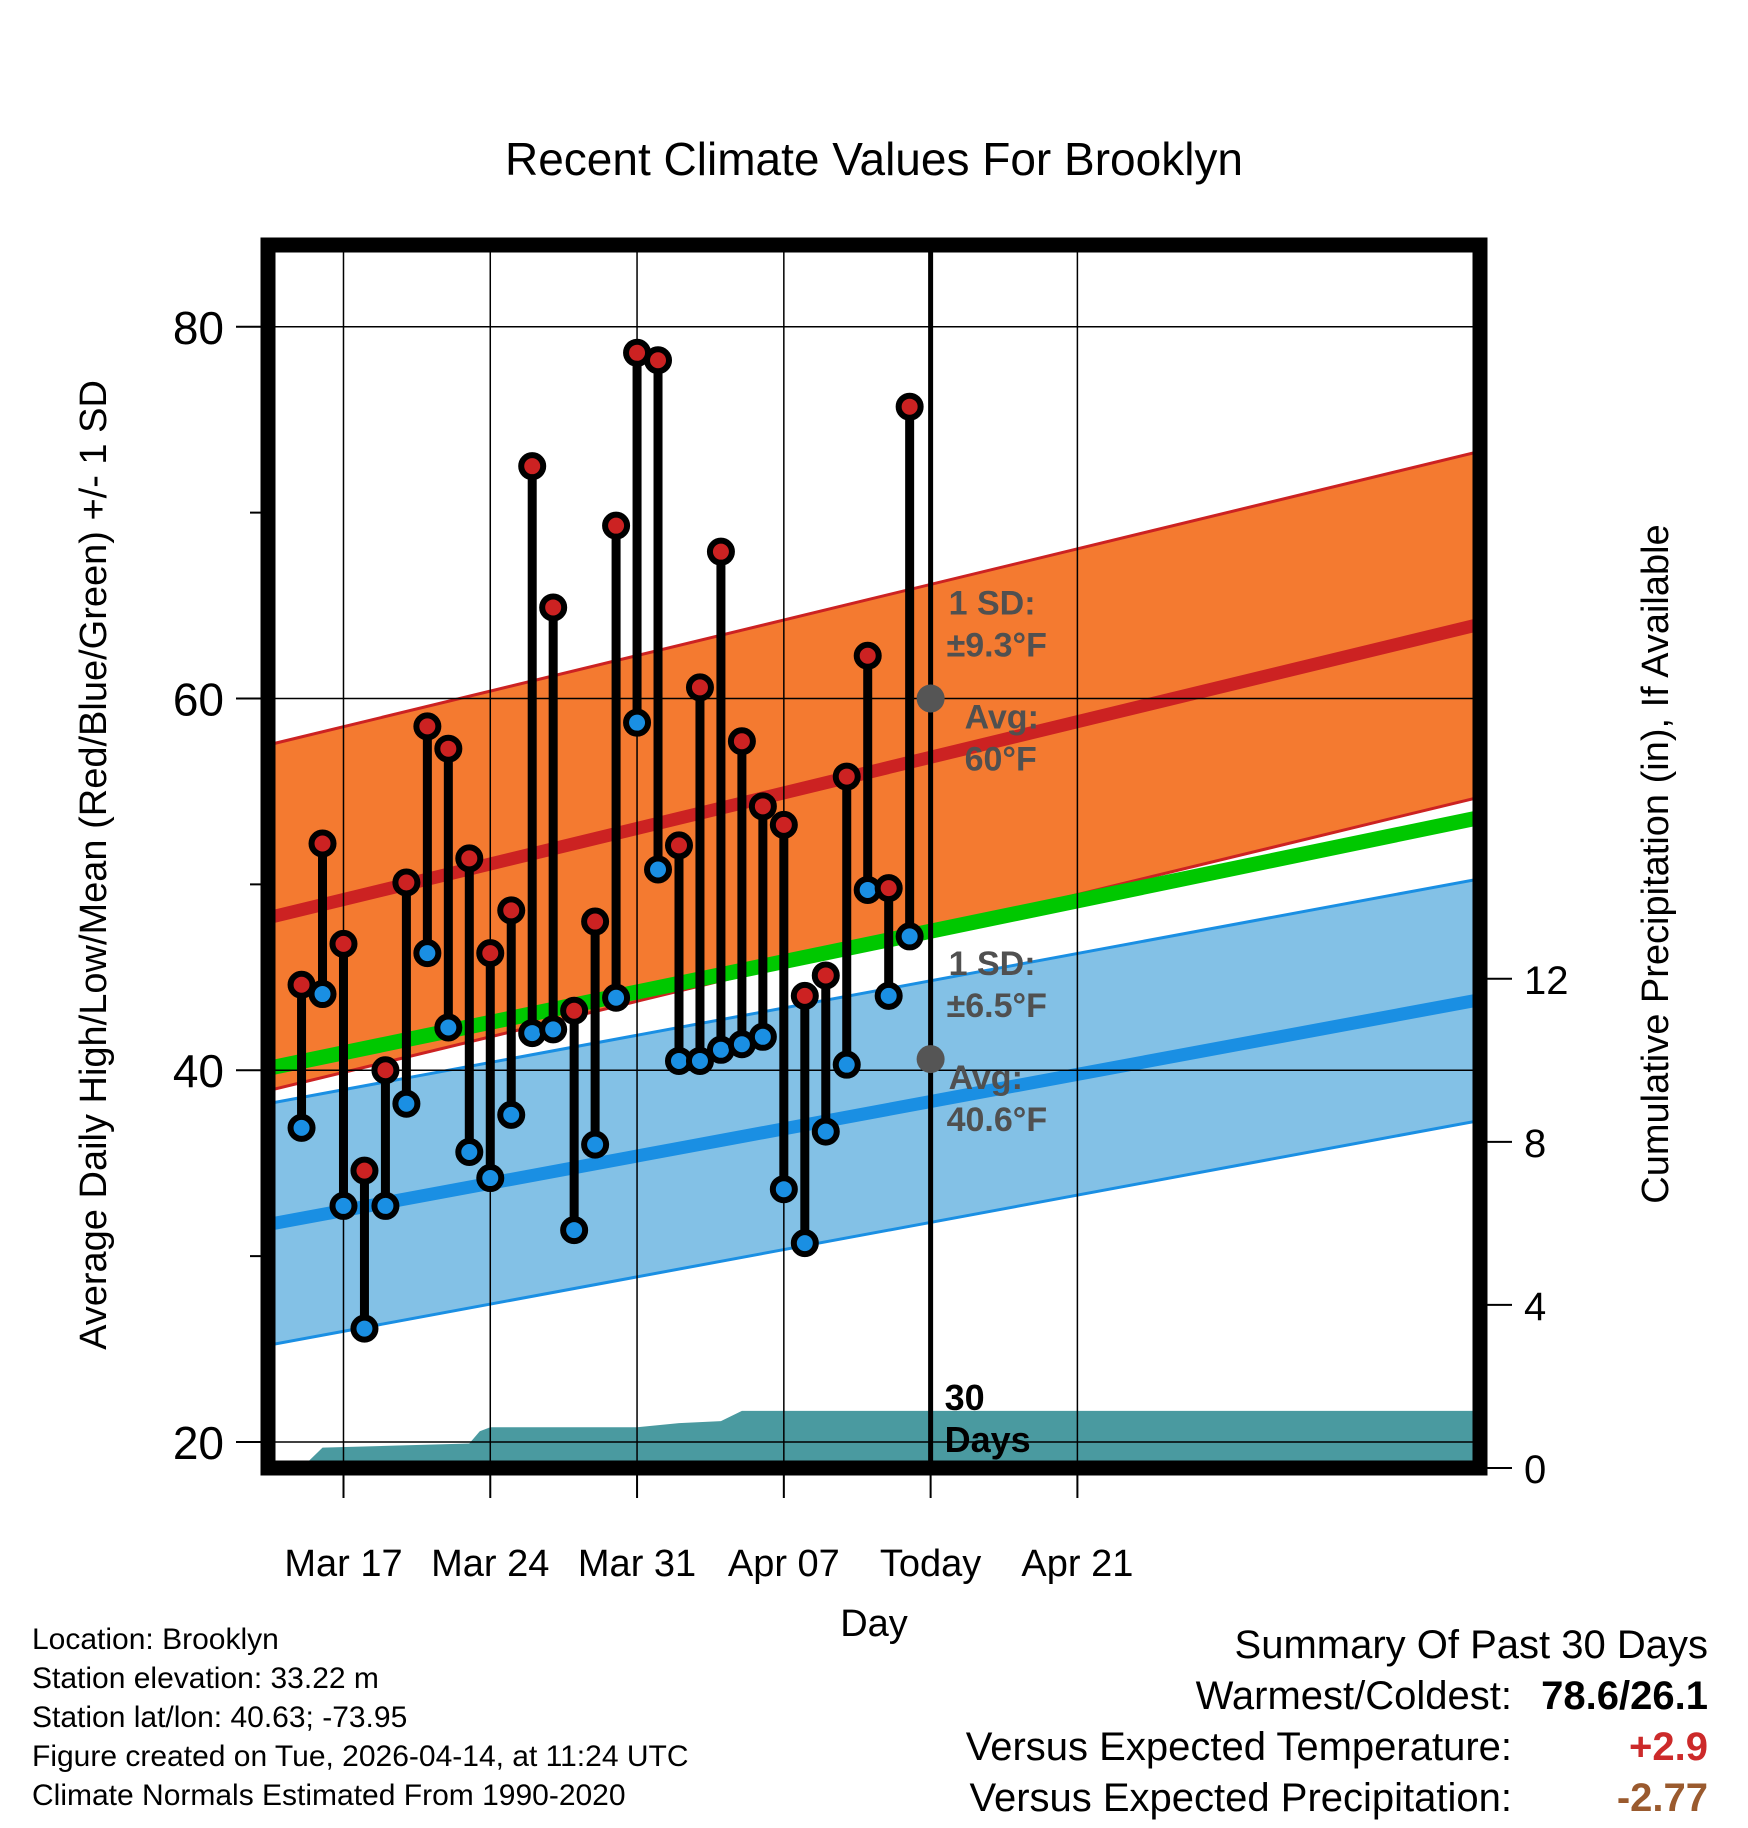  What do you see at coordinates (1668, 1747) in the screenshot?
I see `temp-anomaly-value: +2.9` at bounding box center [1668, 1747].